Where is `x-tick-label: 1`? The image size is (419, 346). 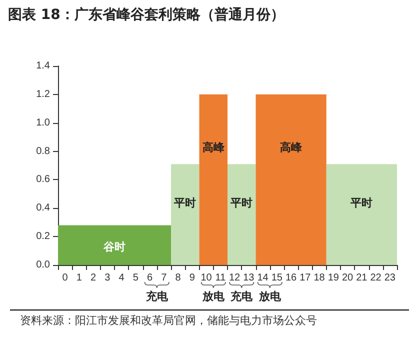 x-tick-label: 1 is located at coordinates (79, 278).